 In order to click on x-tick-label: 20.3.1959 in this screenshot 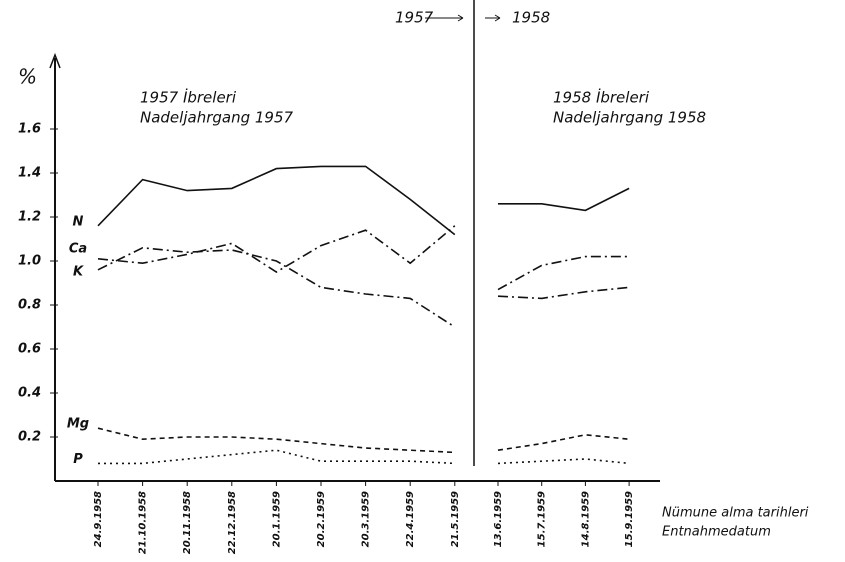, I will do `click(366, 519)`.